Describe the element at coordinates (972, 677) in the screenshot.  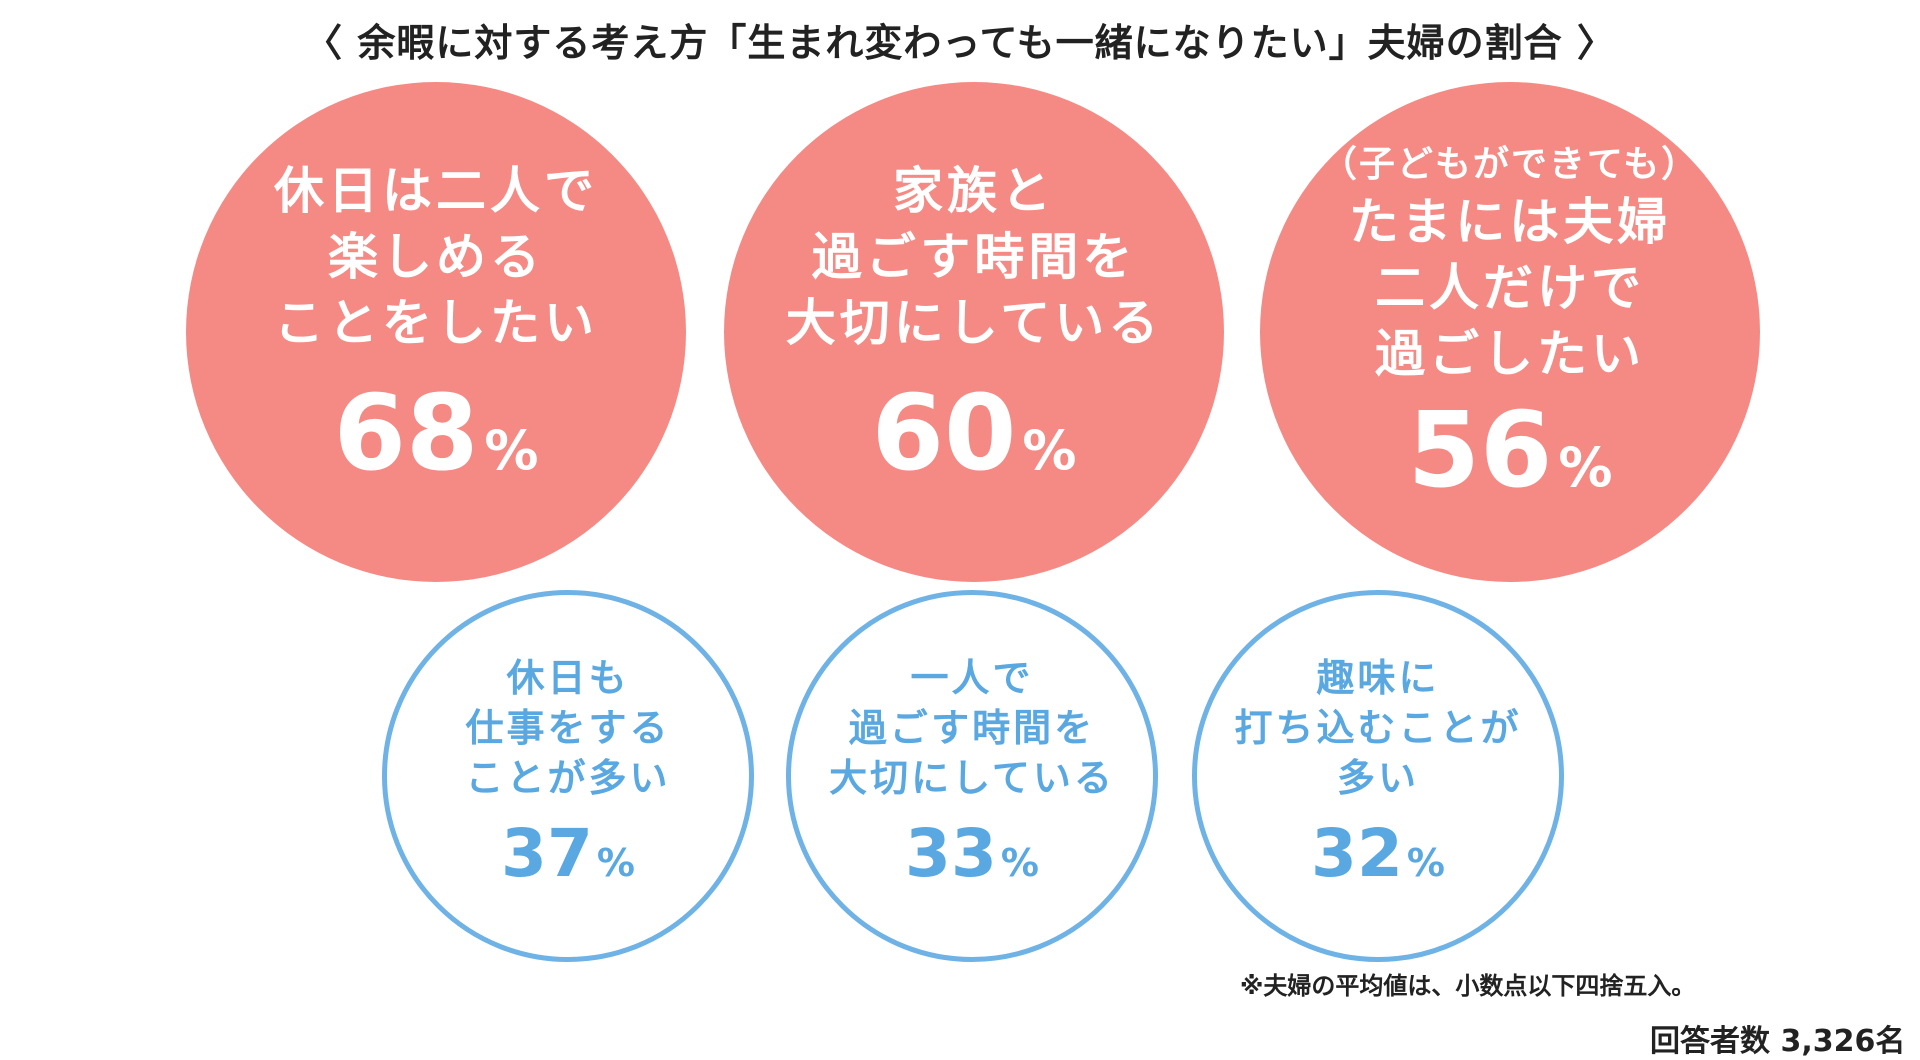
I see `bubble-label-line: 一人で` at that location.